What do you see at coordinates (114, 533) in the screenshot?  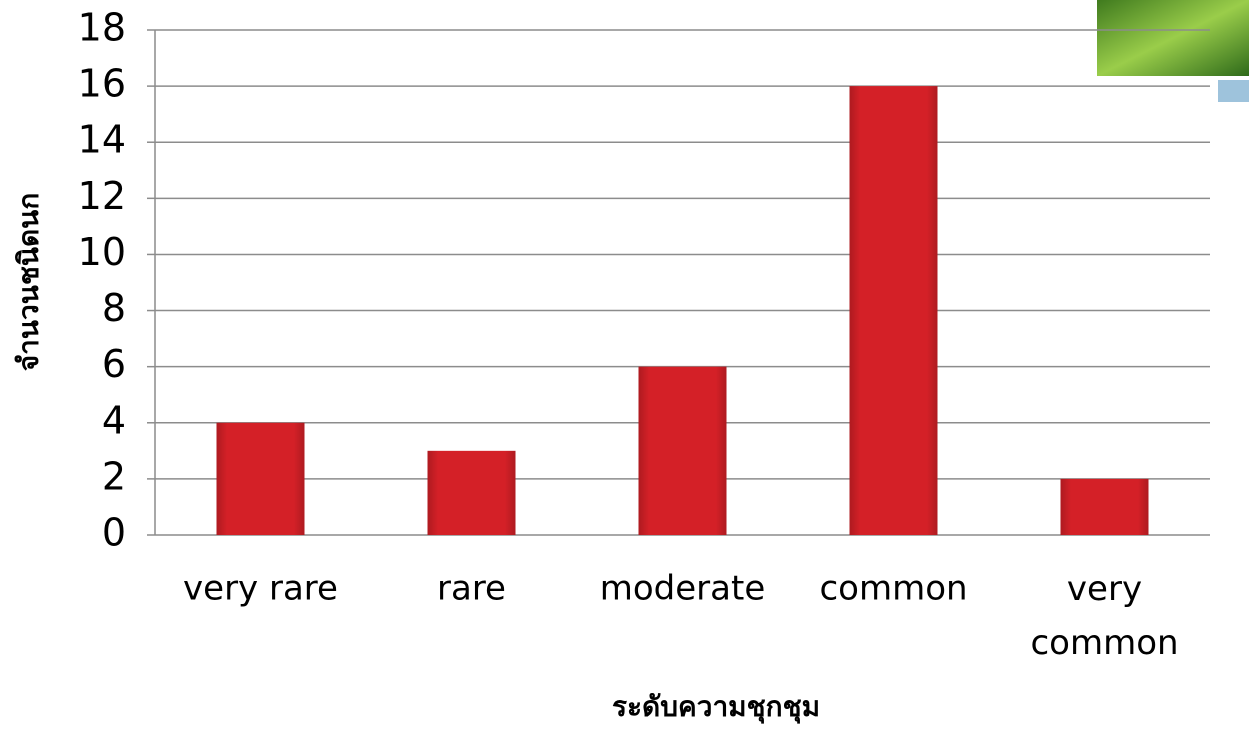 I see `y-tick-label: 0` at bounding box center [114, 533].